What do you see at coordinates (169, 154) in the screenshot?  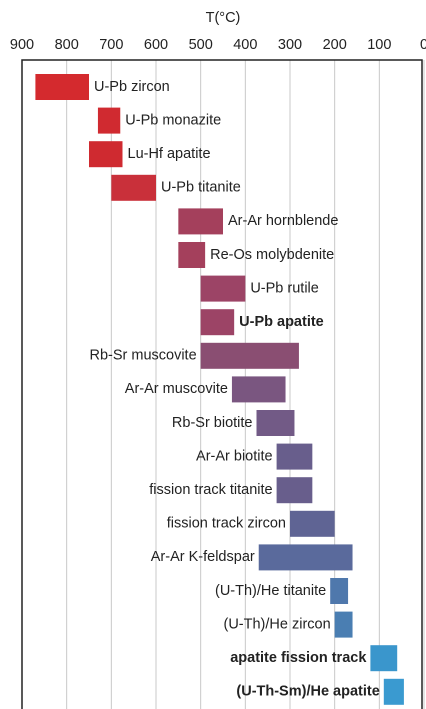 I see `bar-label: Lu-Hf apatite` at bounding box center [169, 154].